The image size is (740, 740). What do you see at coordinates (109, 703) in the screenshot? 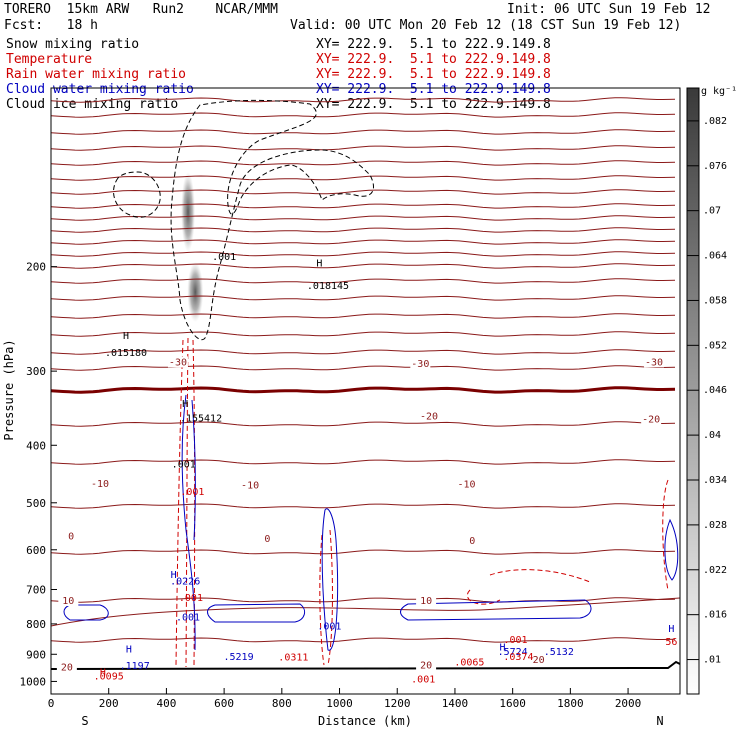
I see `x-tick-label: 200` at bounding box center [109, 703].